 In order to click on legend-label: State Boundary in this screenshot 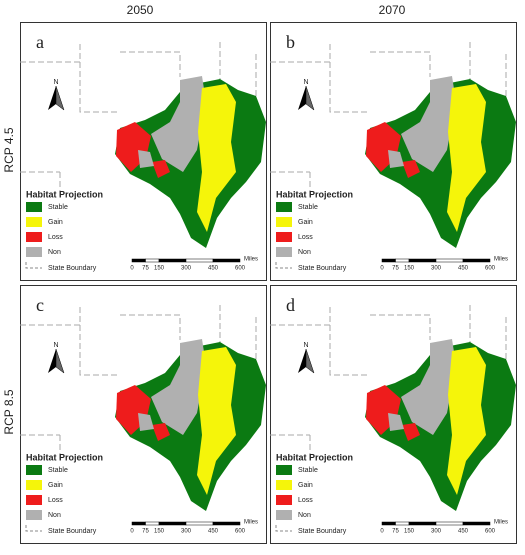, I will do `click(322, 268)`.